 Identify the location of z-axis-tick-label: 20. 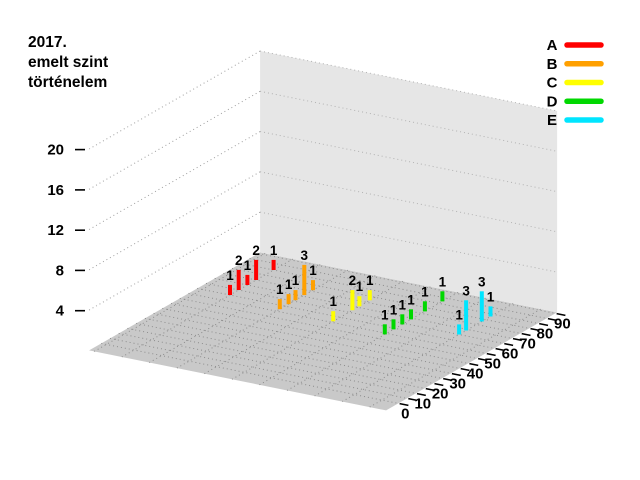
(55, 150).